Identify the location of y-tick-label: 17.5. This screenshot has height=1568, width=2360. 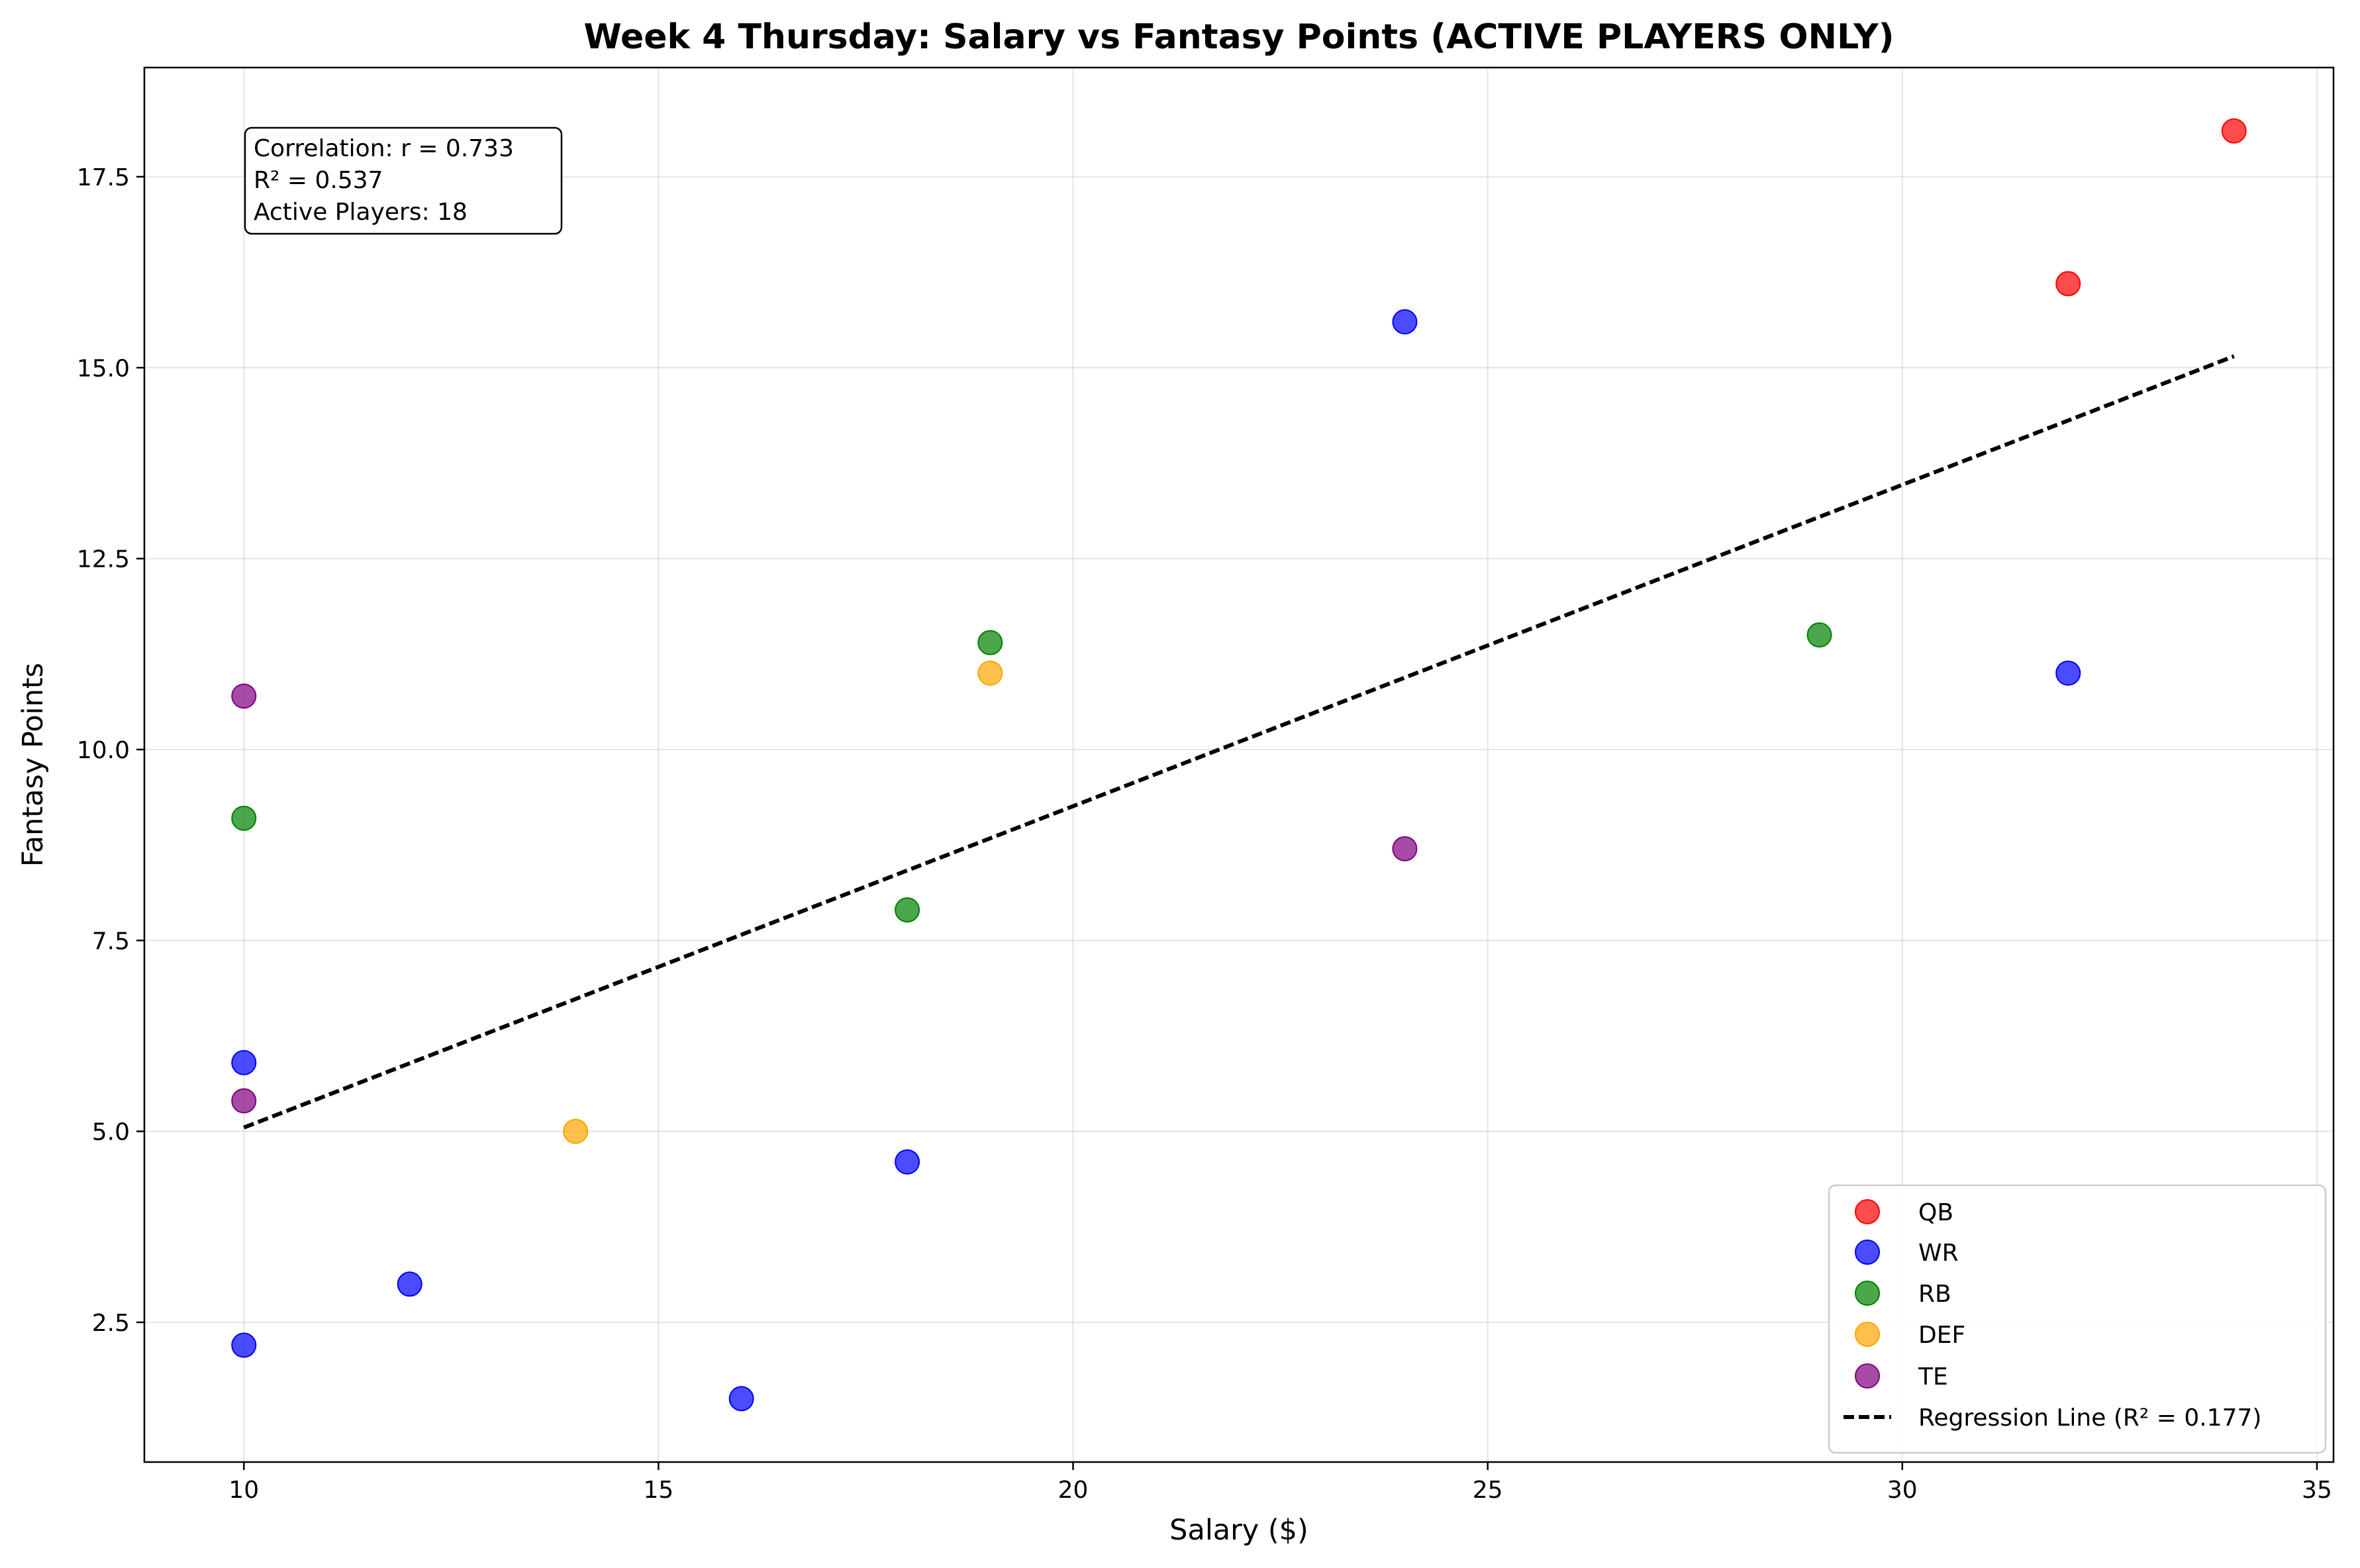
(103, 177).